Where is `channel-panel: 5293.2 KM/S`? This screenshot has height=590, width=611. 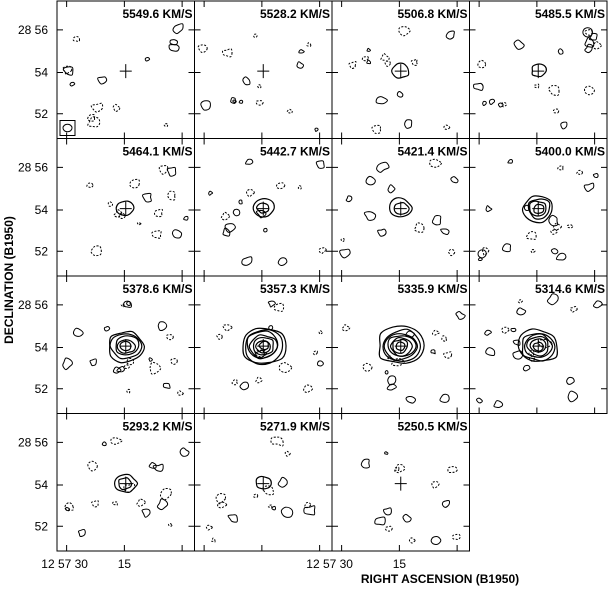 channel-panel: 5293.2 KM/S is located at coordinates (125, 482).